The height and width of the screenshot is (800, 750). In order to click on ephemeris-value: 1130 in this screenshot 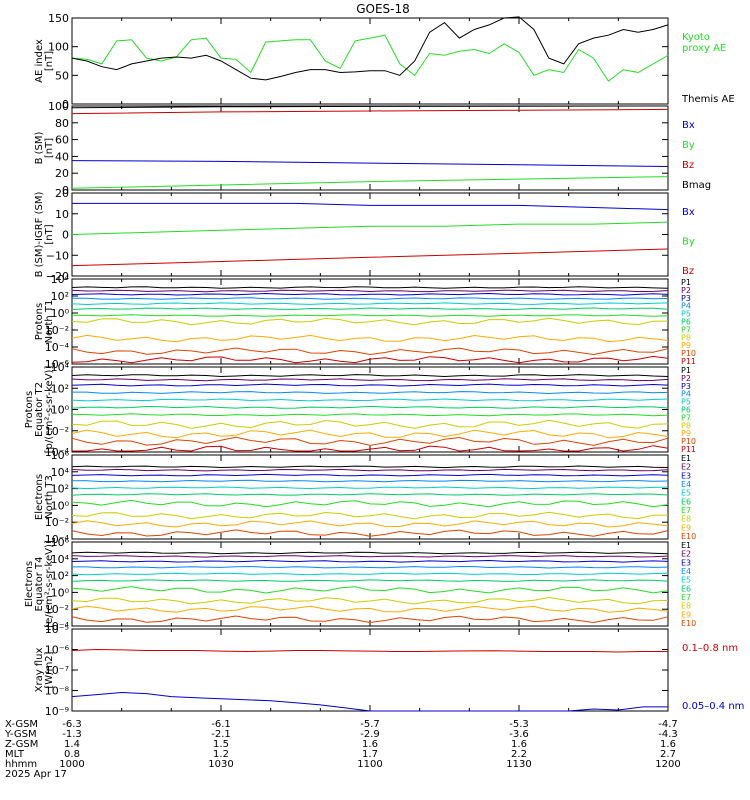, I will do `click(518, 764)`.